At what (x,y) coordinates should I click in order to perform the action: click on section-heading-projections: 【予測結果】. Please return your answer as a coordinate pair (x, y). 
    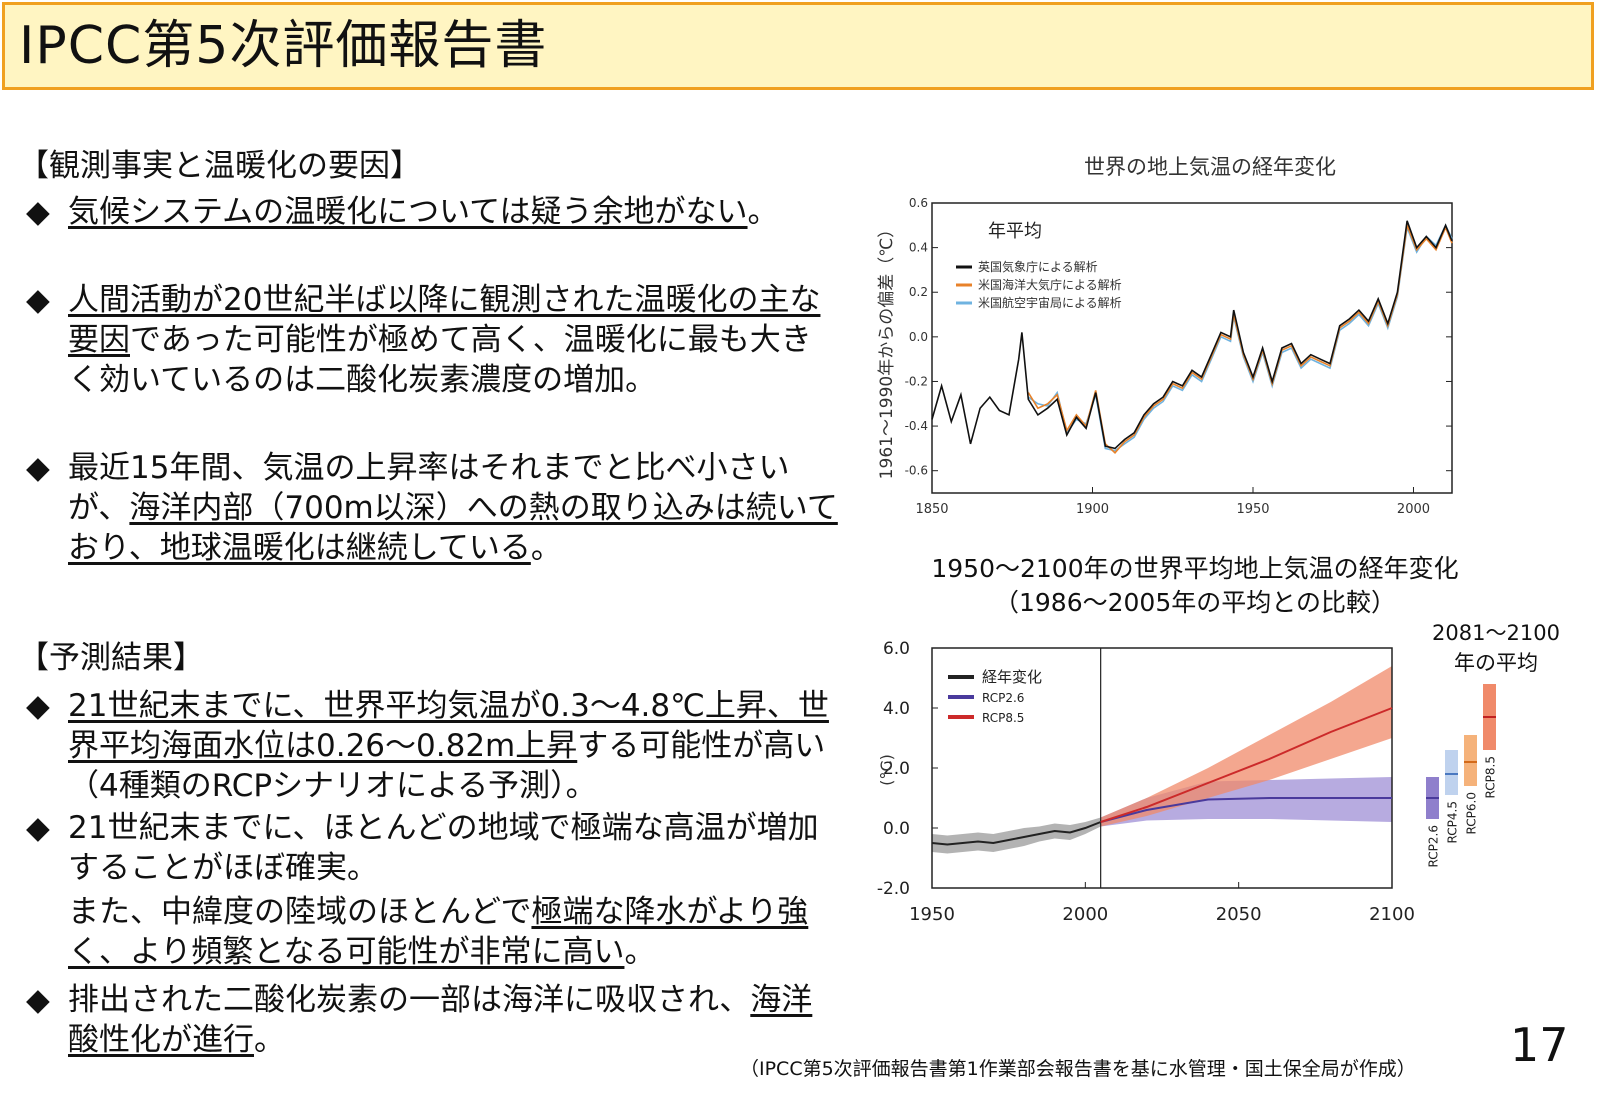
    Looking at the image, I should click on (111, 658).